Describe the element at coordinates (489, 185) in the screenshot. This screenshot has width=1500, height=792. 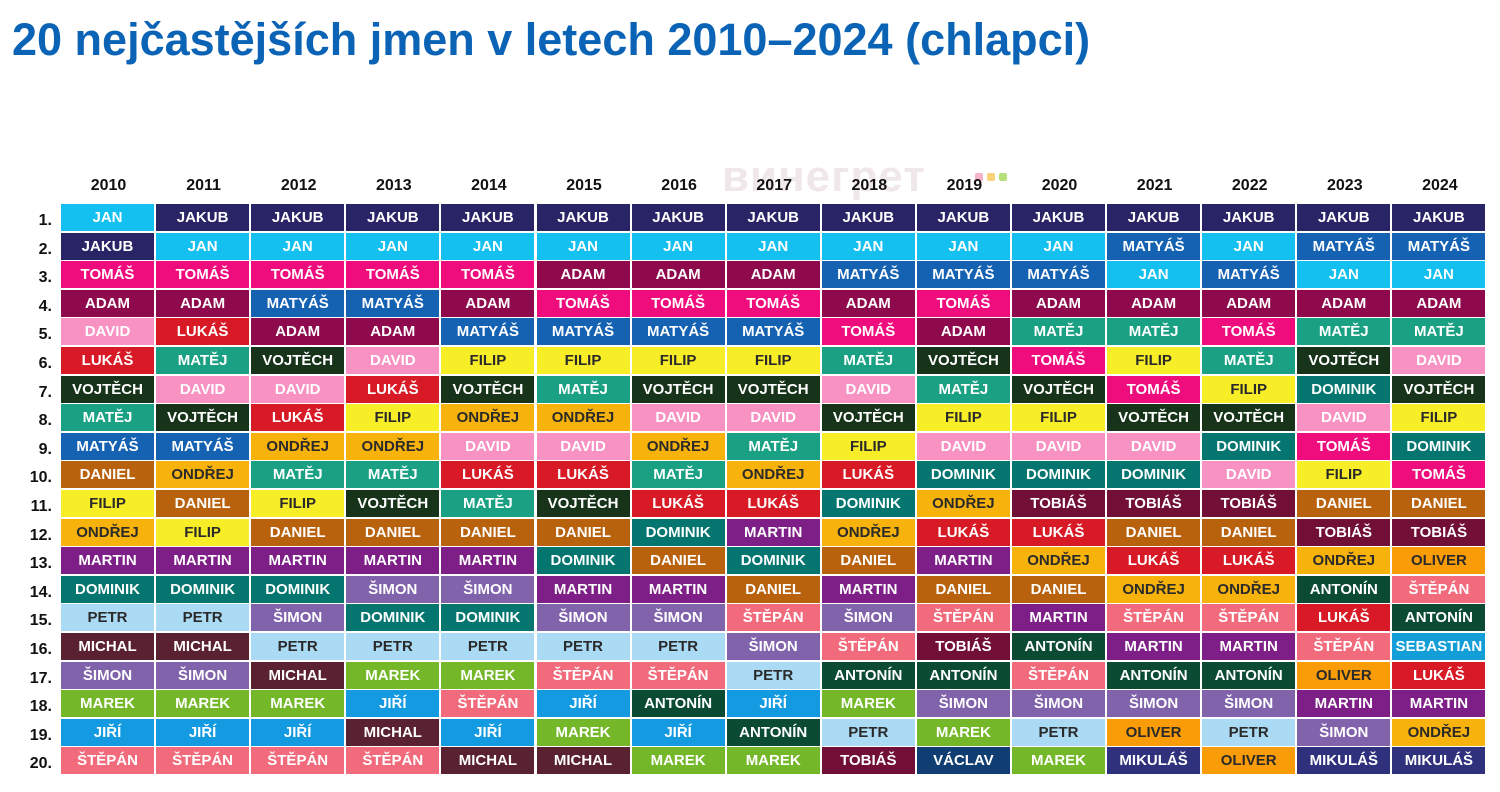
I see `year-header: 2014` at that location.